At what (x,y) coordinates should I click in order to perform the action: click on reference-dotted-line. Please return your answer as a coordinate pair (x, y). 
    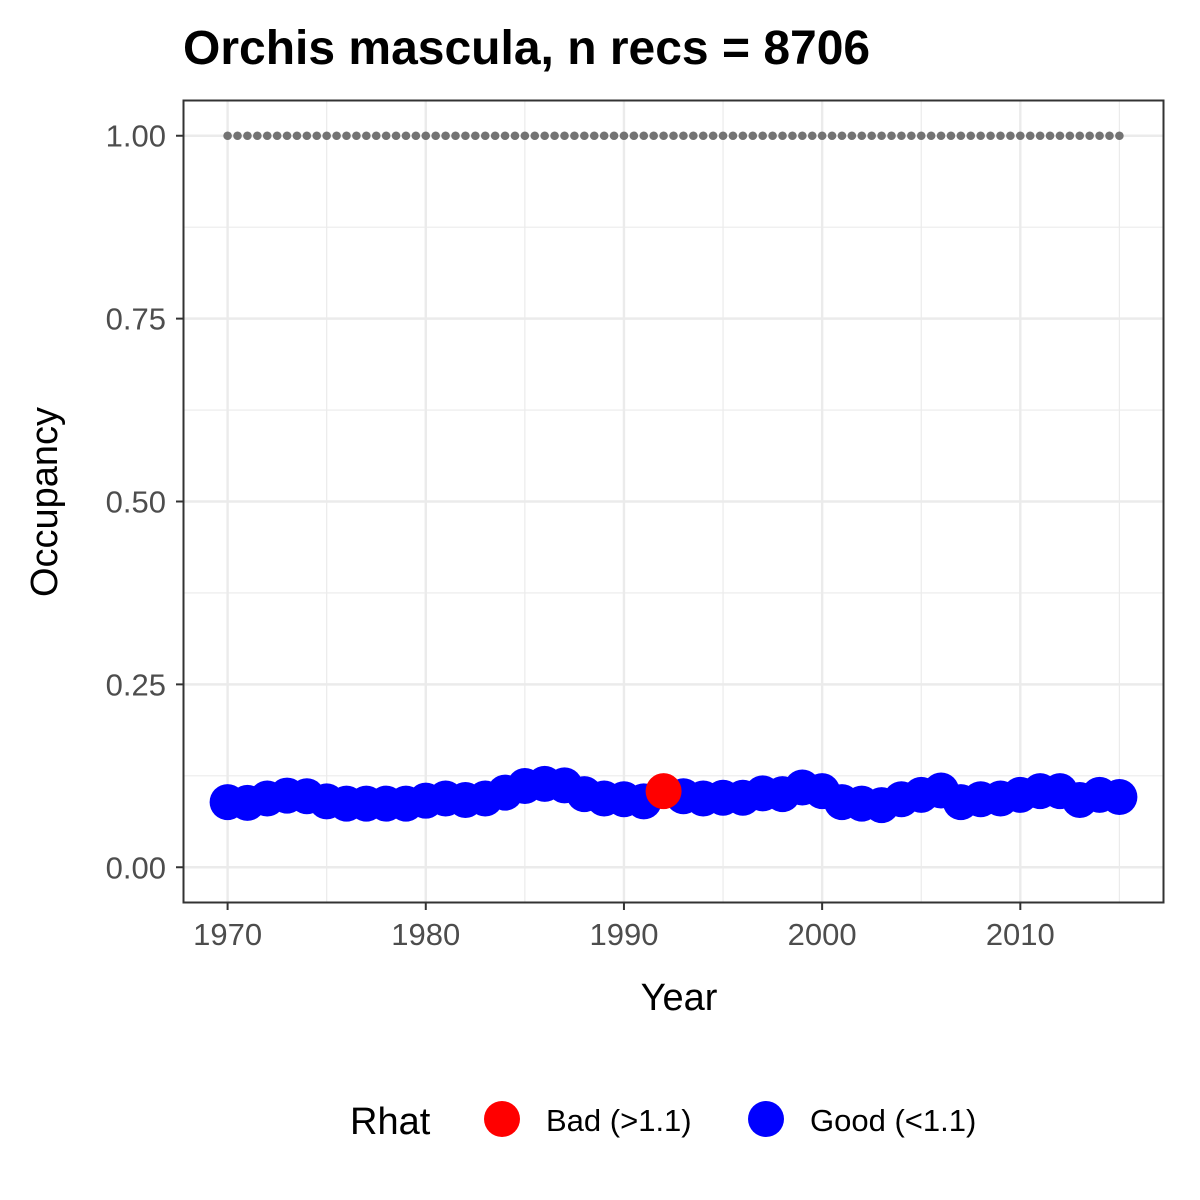
    Looking at the image, I should click on (673, 136).